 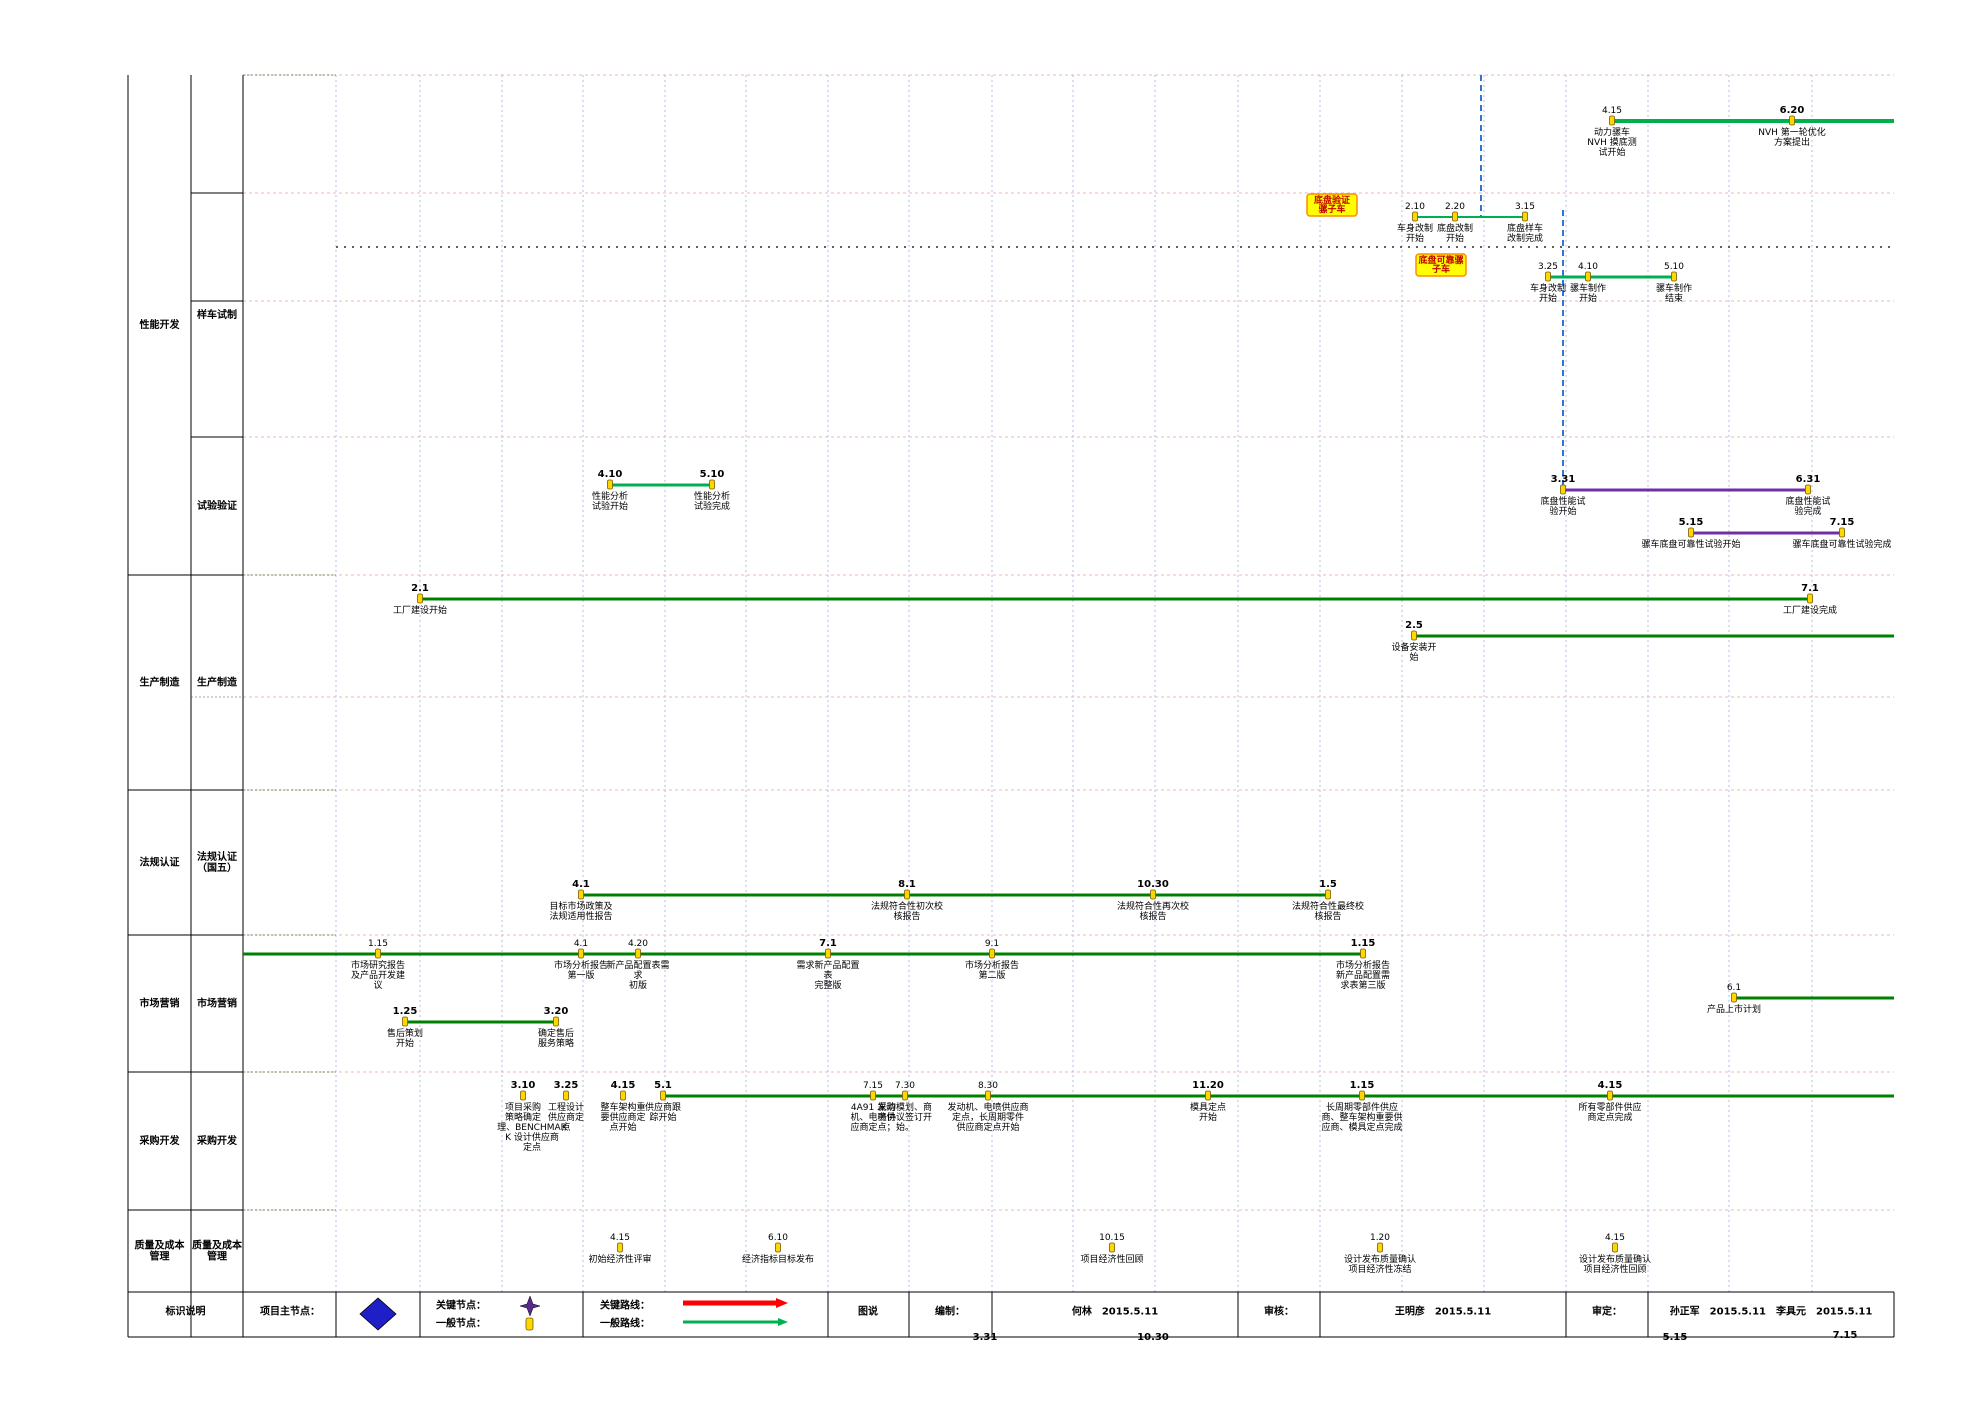 I want to click on callout-background, so click(x=1441, y=265).